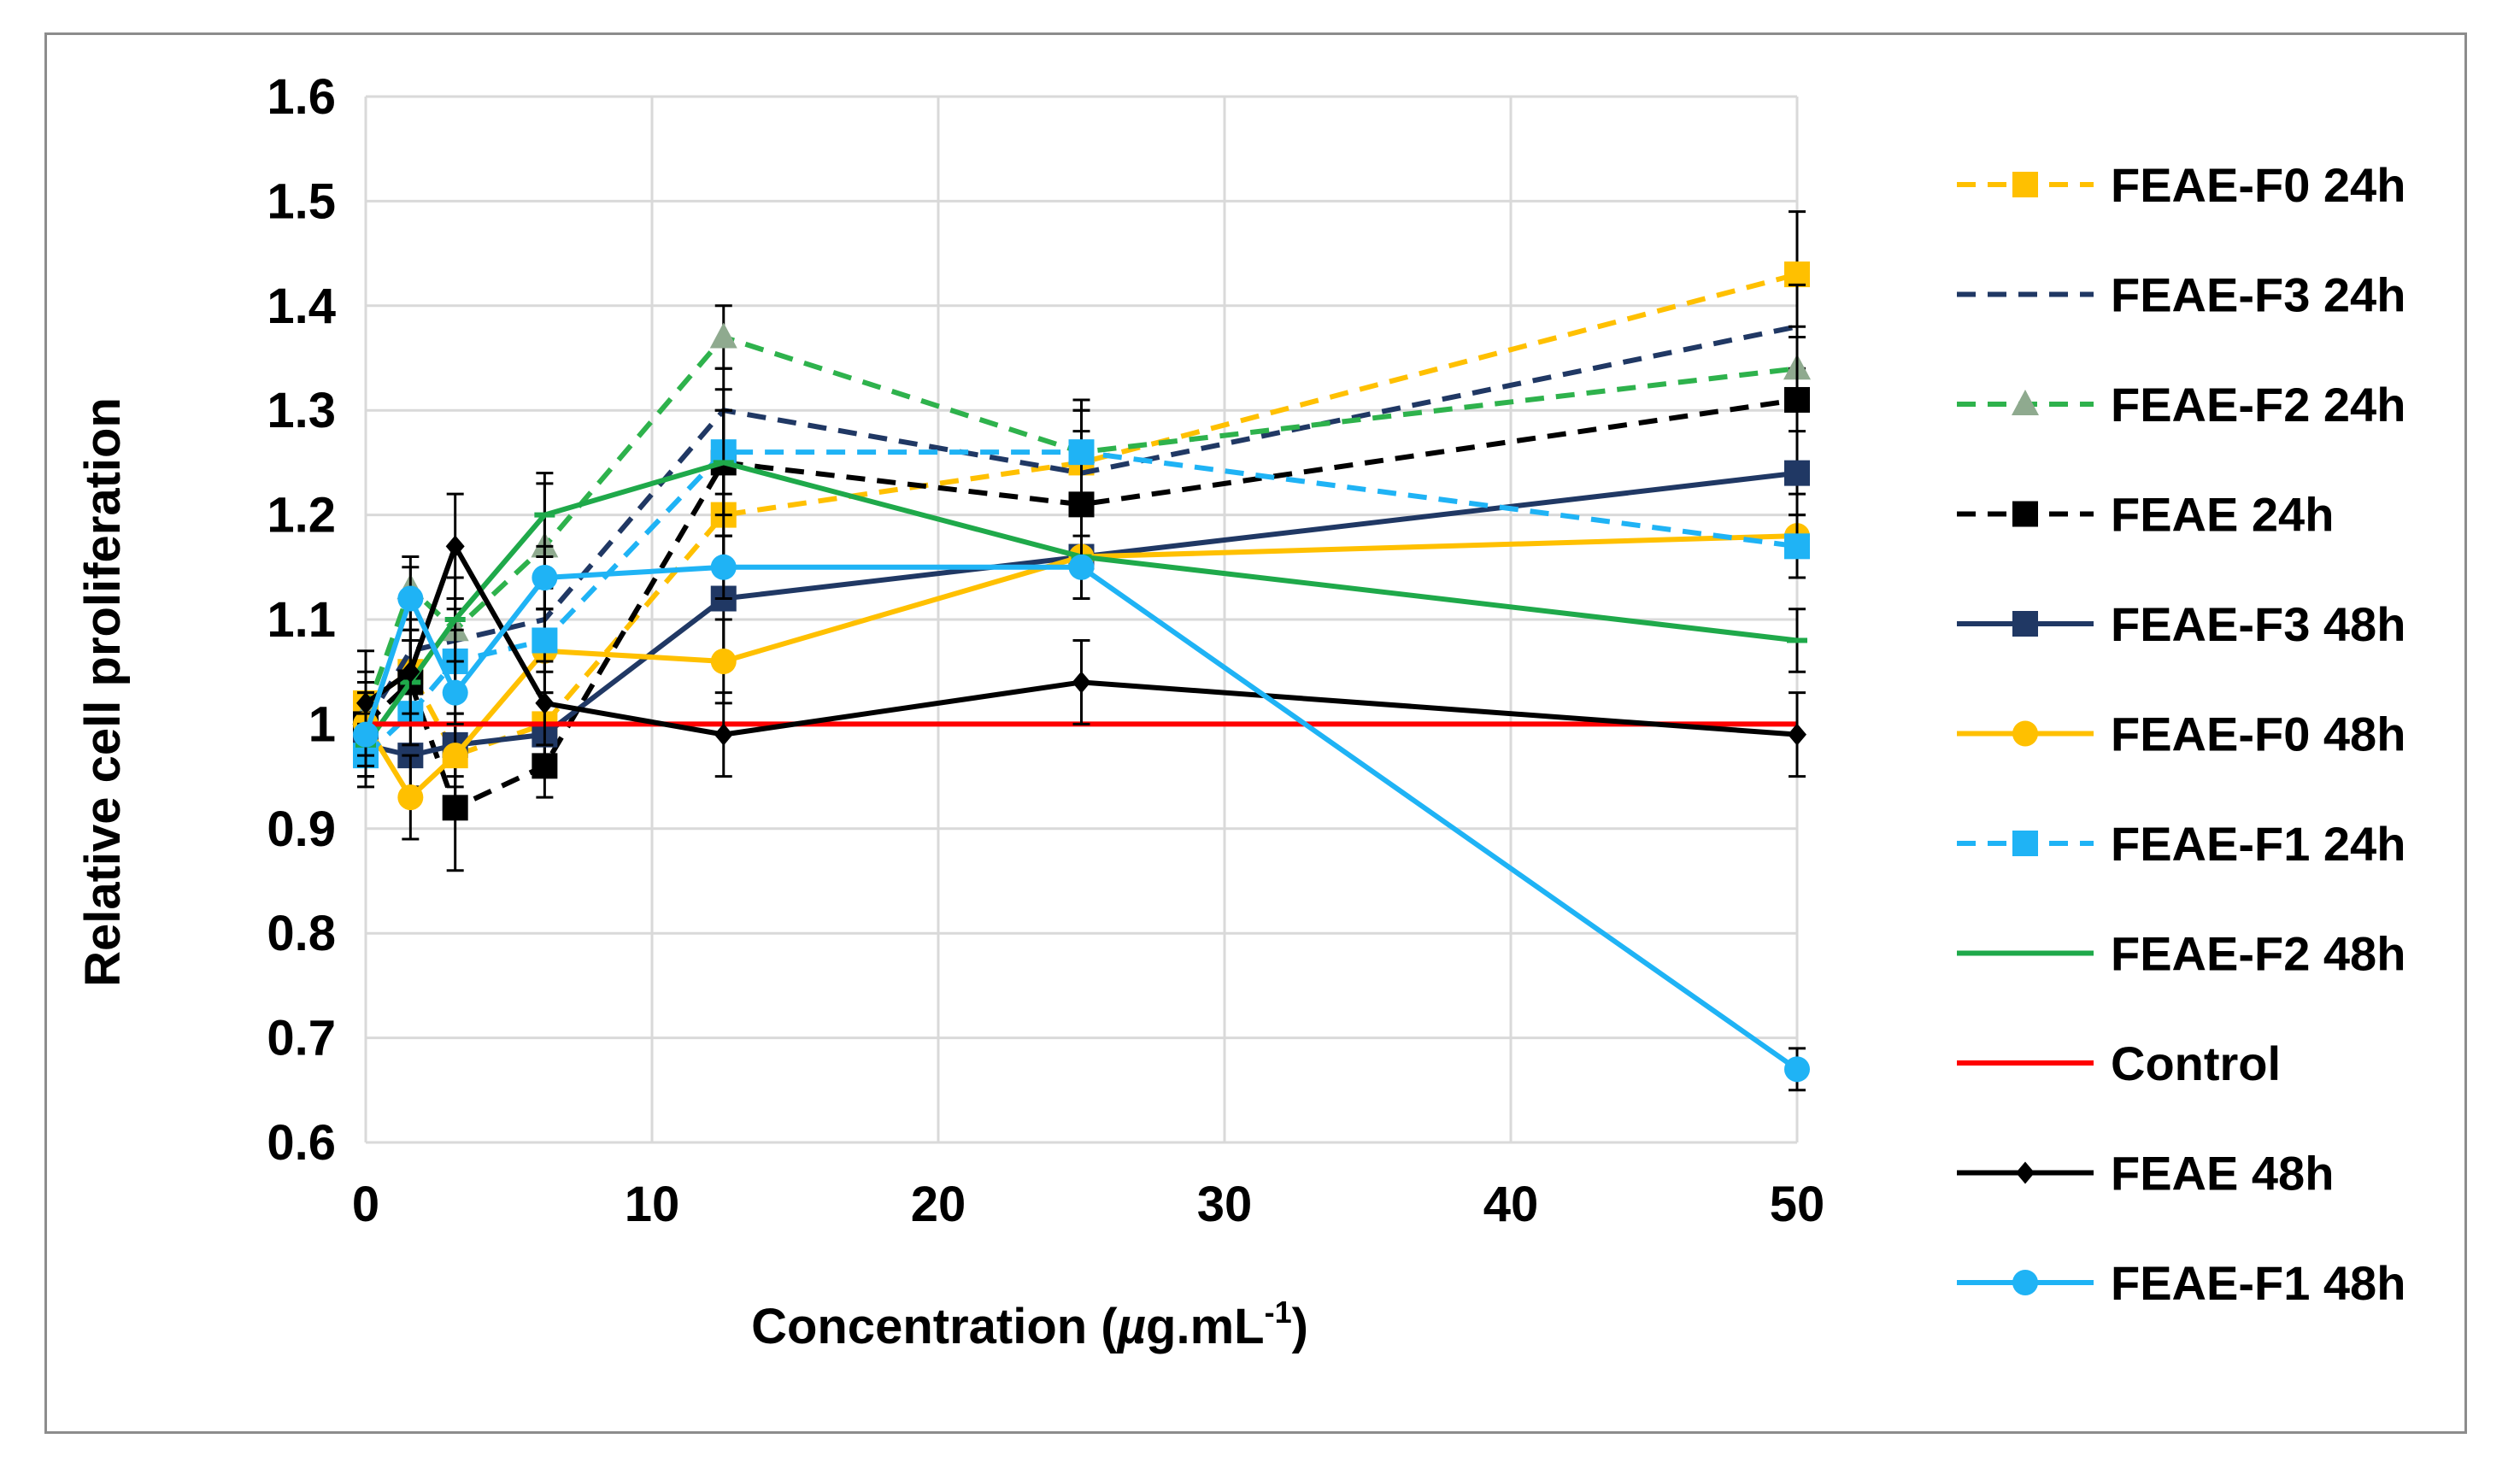  What do you see at coordinates (301, 1143) in the screenshot?
I see `y-tick-label: 0.6` at bounding box center [301, 1143].